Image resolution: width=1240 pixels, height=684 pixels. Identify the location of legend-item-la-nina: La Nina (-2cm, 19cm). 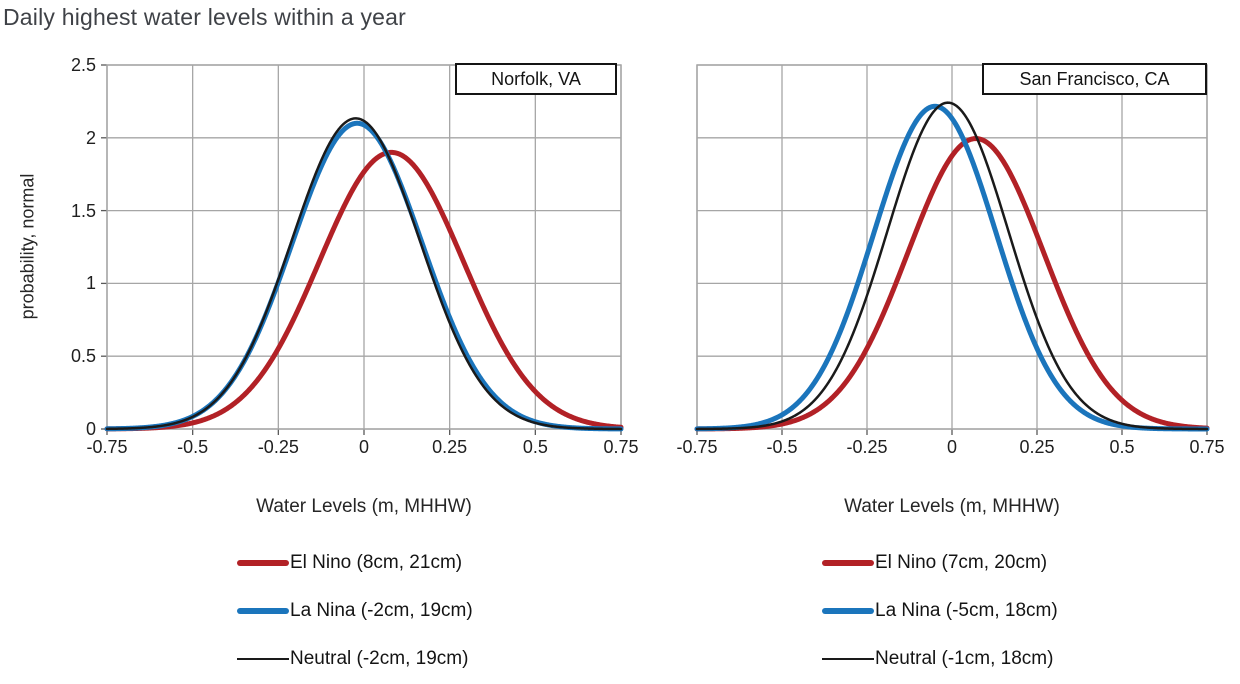
(355, 611).